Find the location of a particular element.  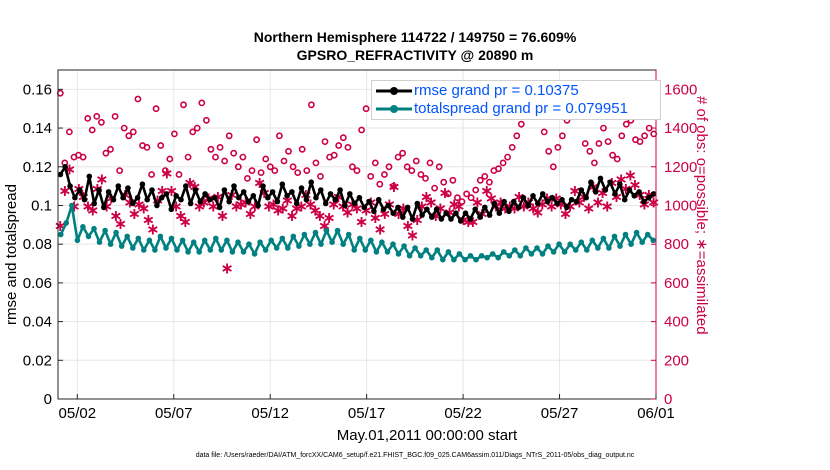

y-tick-label-left: 0.14 is located at coordinates (37, 128).